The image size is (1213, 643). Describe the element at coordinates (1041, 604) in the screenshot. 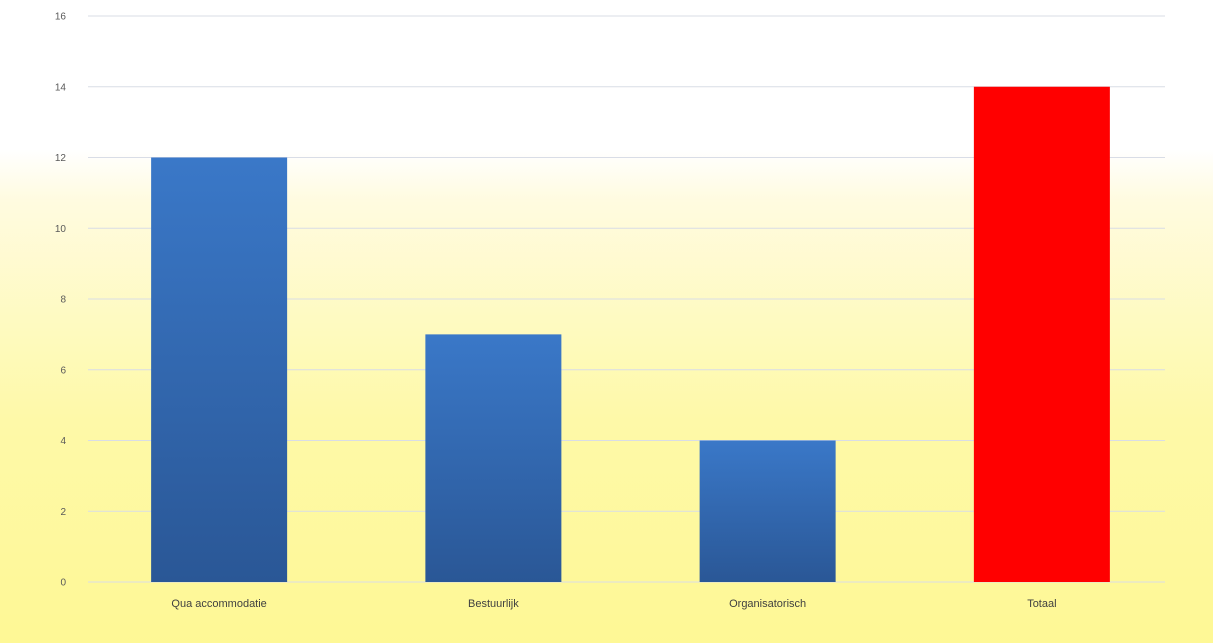

I see `x-category-label: Totaal` at that location.